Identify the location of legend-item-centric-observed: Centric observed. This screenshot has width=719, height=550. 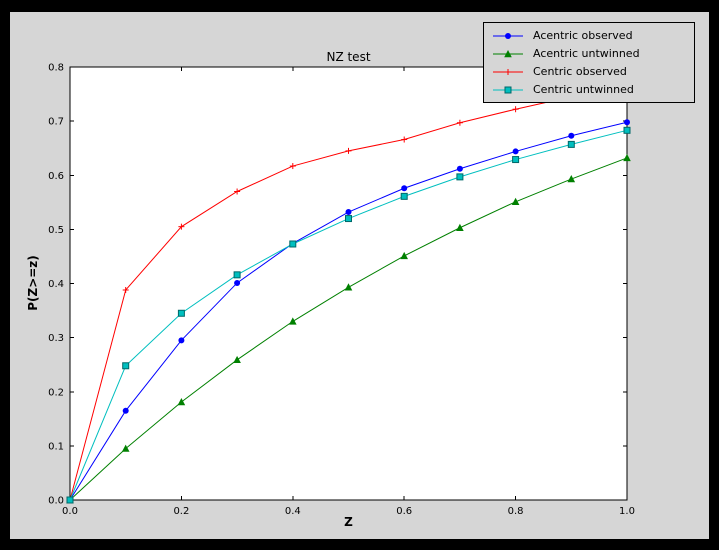
(589, 71).